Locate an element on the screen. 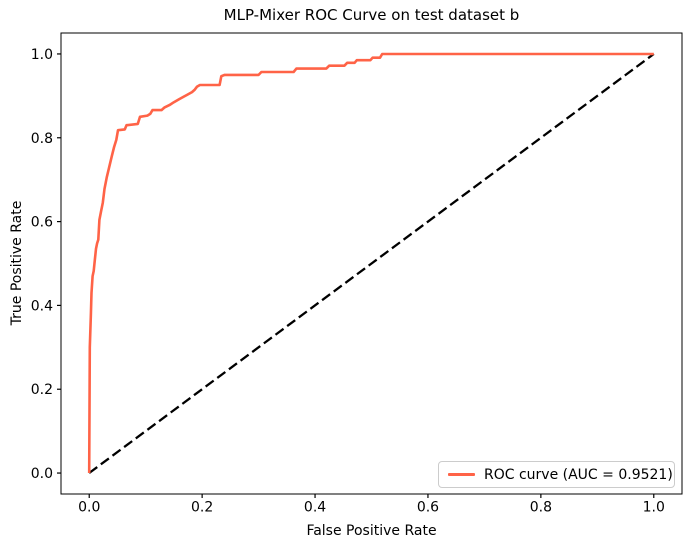 This screenshot has height=547, width=691. y-tick-label: 0.4 is located at coordinates (42, 306).